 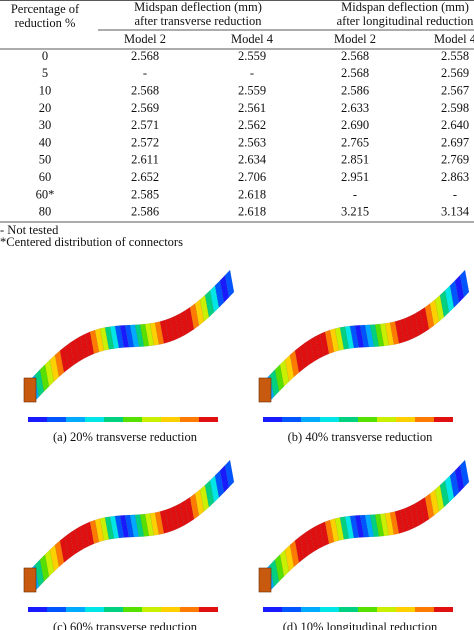 What do you see at coordinates (252, 125) in the screenshot?
I see `table-cell: 2.562` at bounding box center [252, 125].